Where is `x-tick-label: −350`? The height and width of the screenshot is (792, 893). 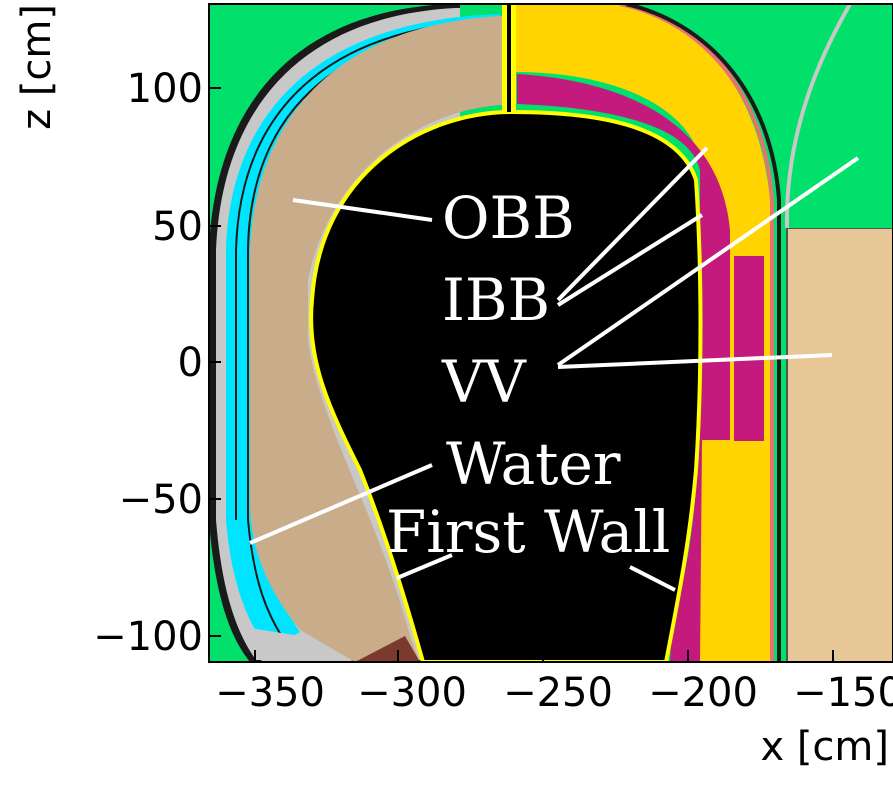
x-tick-label: −350 is located at coordinates (270, 693).